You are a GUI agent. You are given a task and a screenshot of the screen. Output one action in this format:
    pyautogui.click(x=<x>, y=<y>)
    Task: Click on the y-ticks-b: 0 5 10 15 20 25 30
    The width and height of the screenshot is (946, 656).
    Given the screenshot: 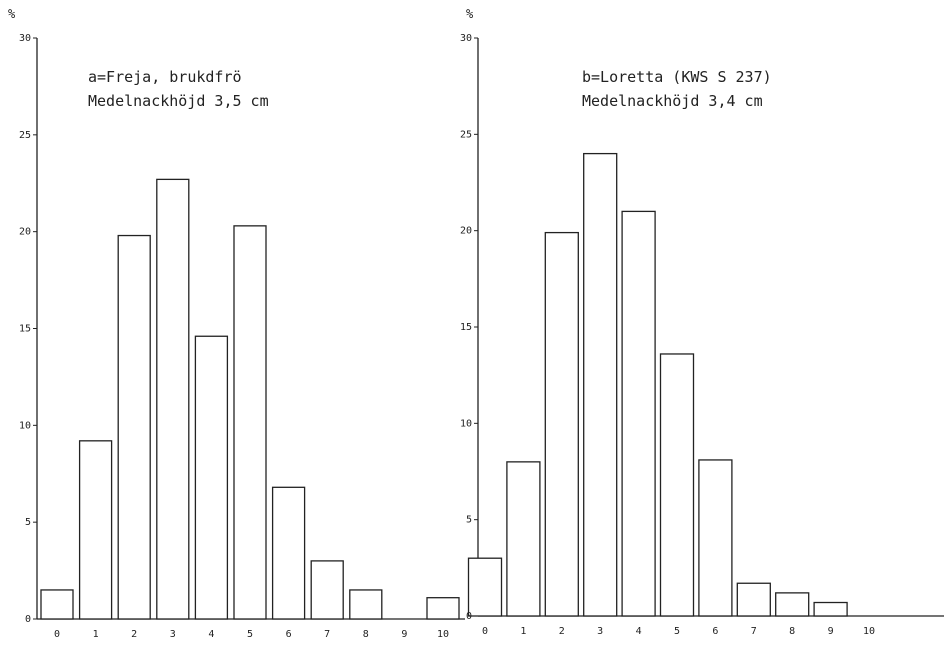 What is the action you would take?
    pyautogui.click(x=469, y=327)
    